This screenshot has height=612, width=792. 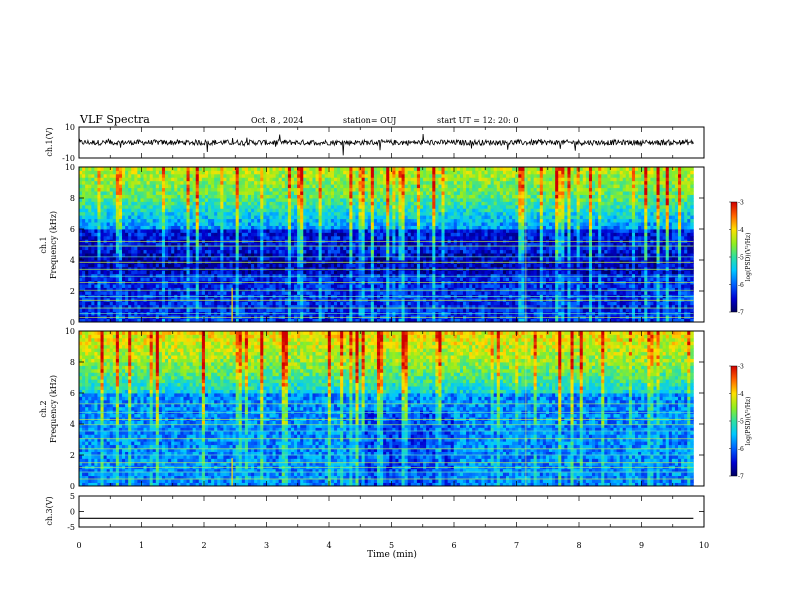 What do you see at coordinates (49, 141) in the screenshot?
I see `ch1-voltage-axis-label: ch.1(V)` at bounding box center [49, 141].